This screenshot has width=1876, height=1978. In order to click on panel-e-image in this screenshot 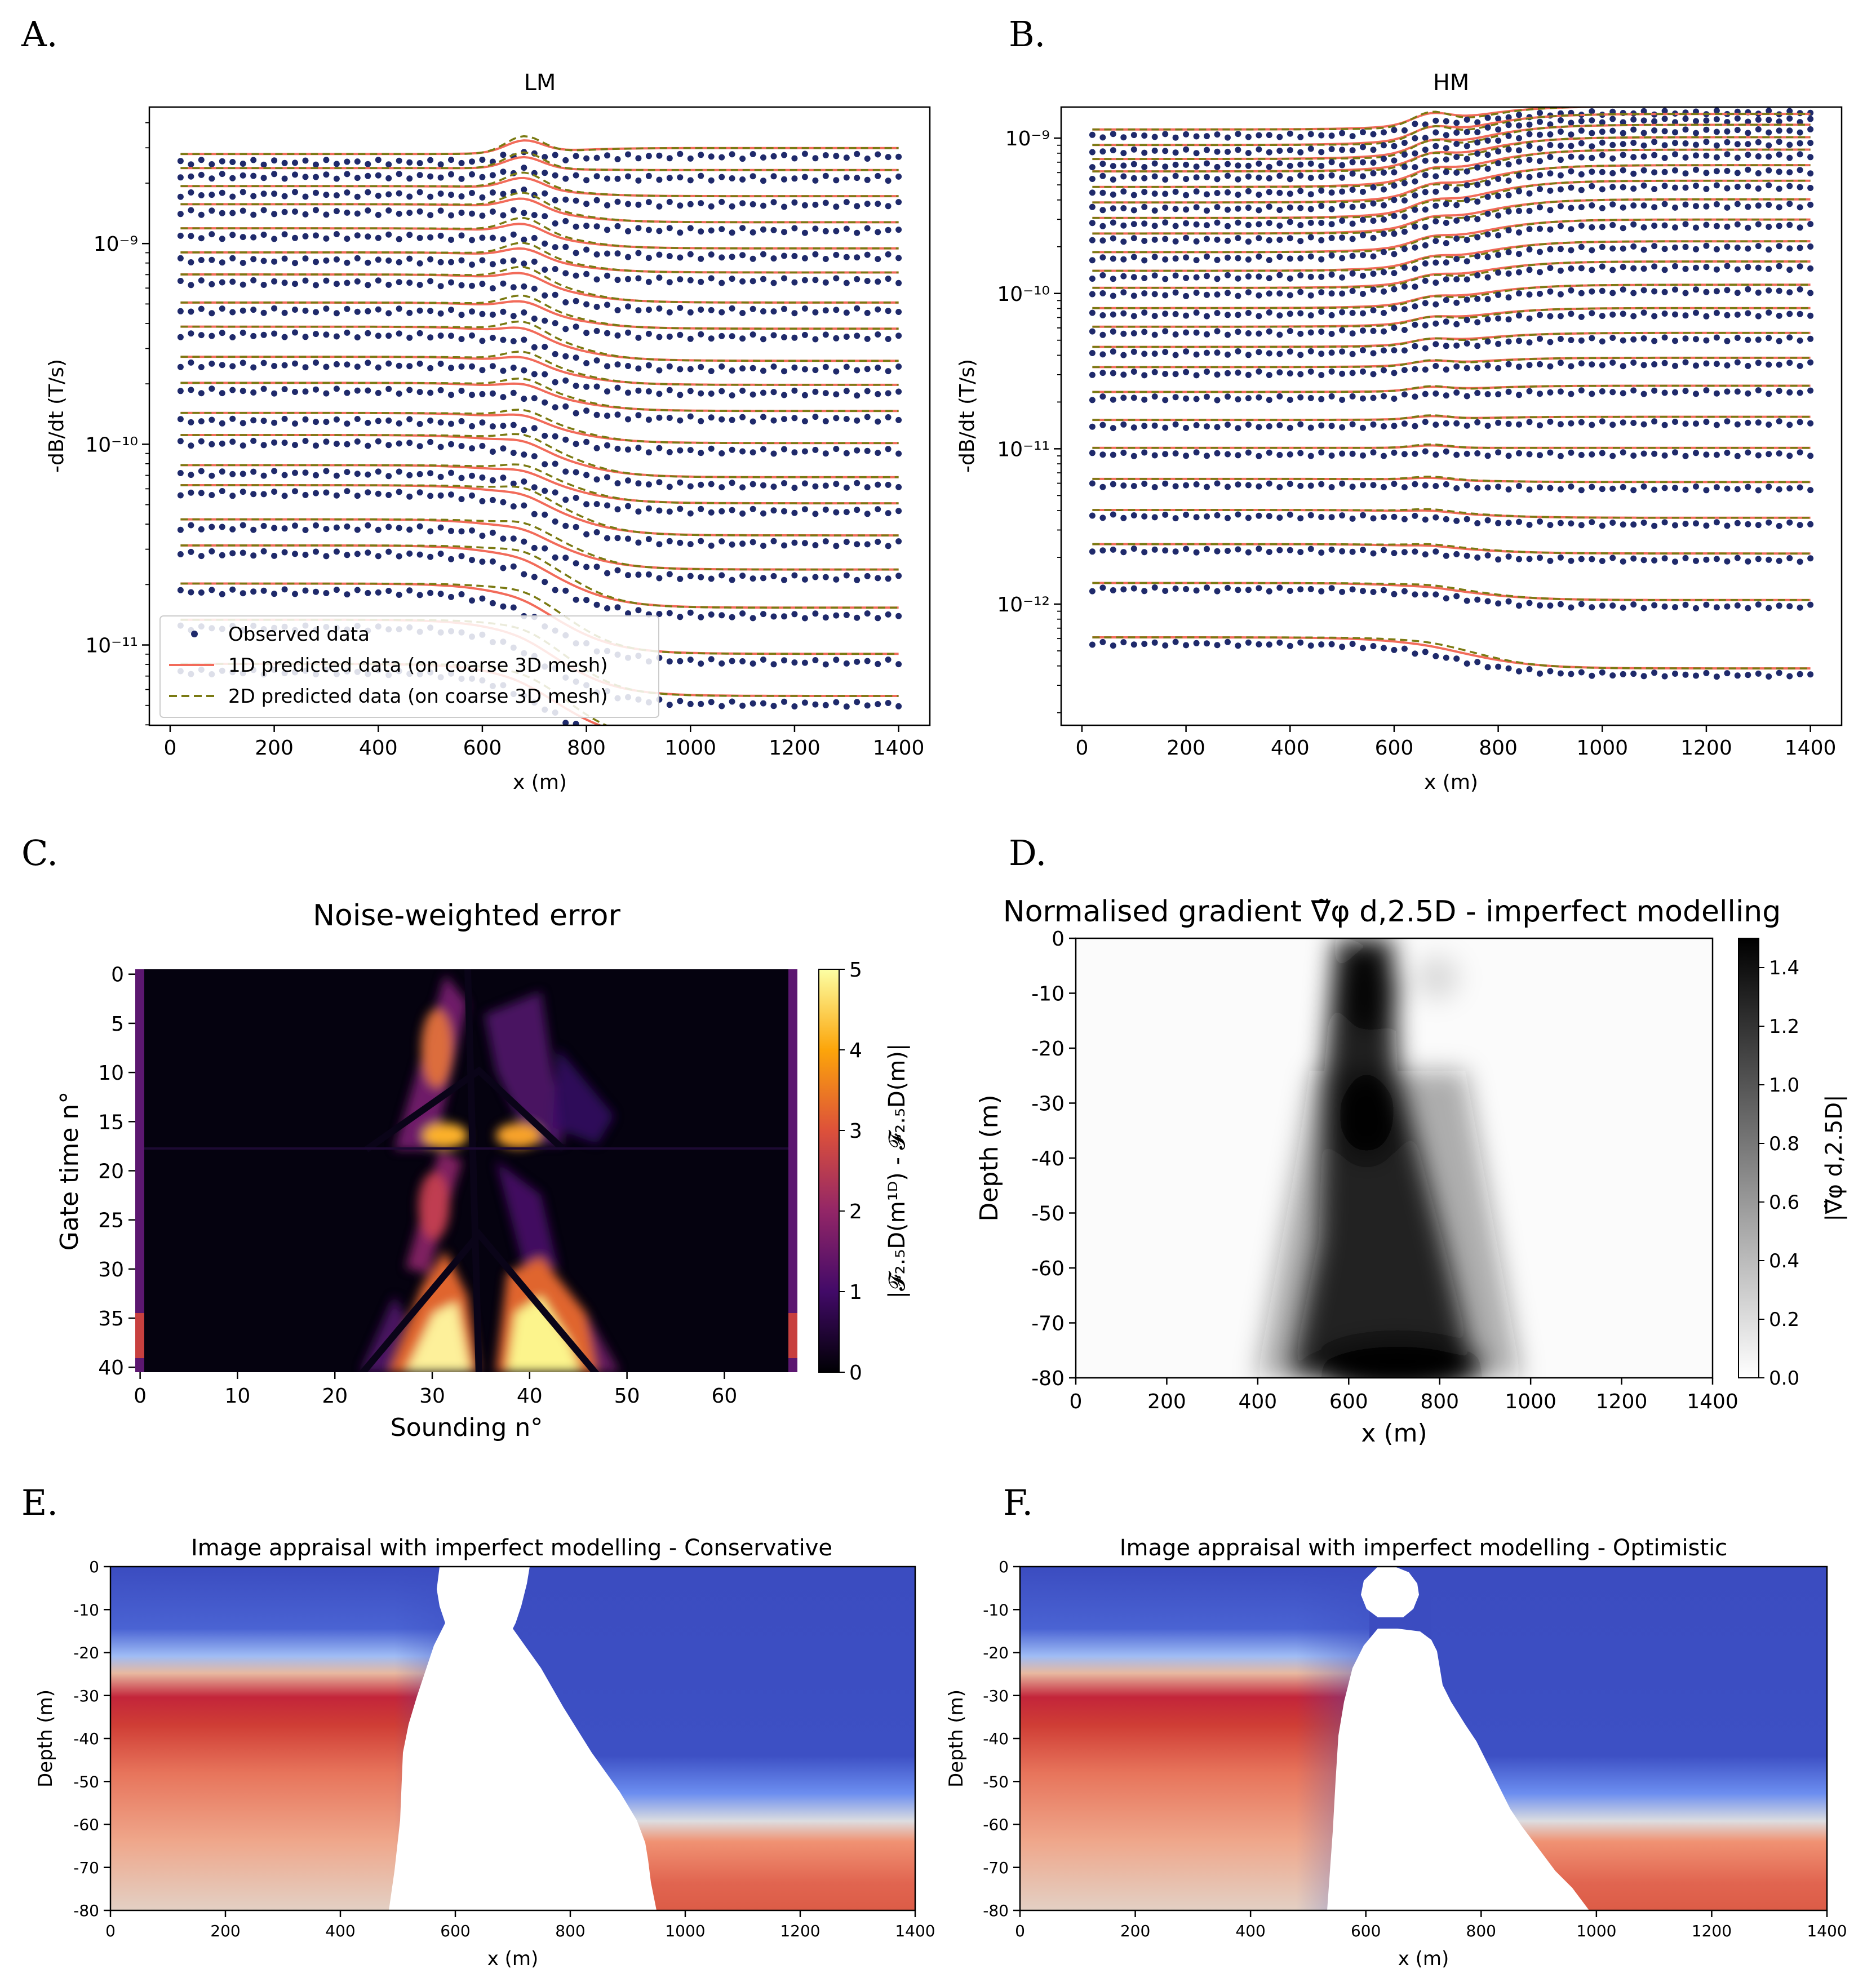, I will do `click(512, 1738)`.